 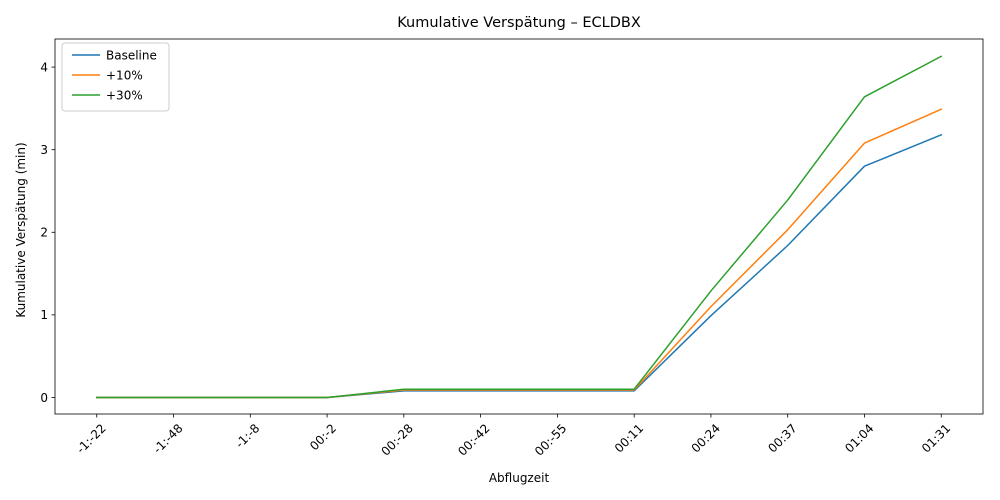 I want to click on x-tick-label: 00:-2, so click(x=323, y=437).